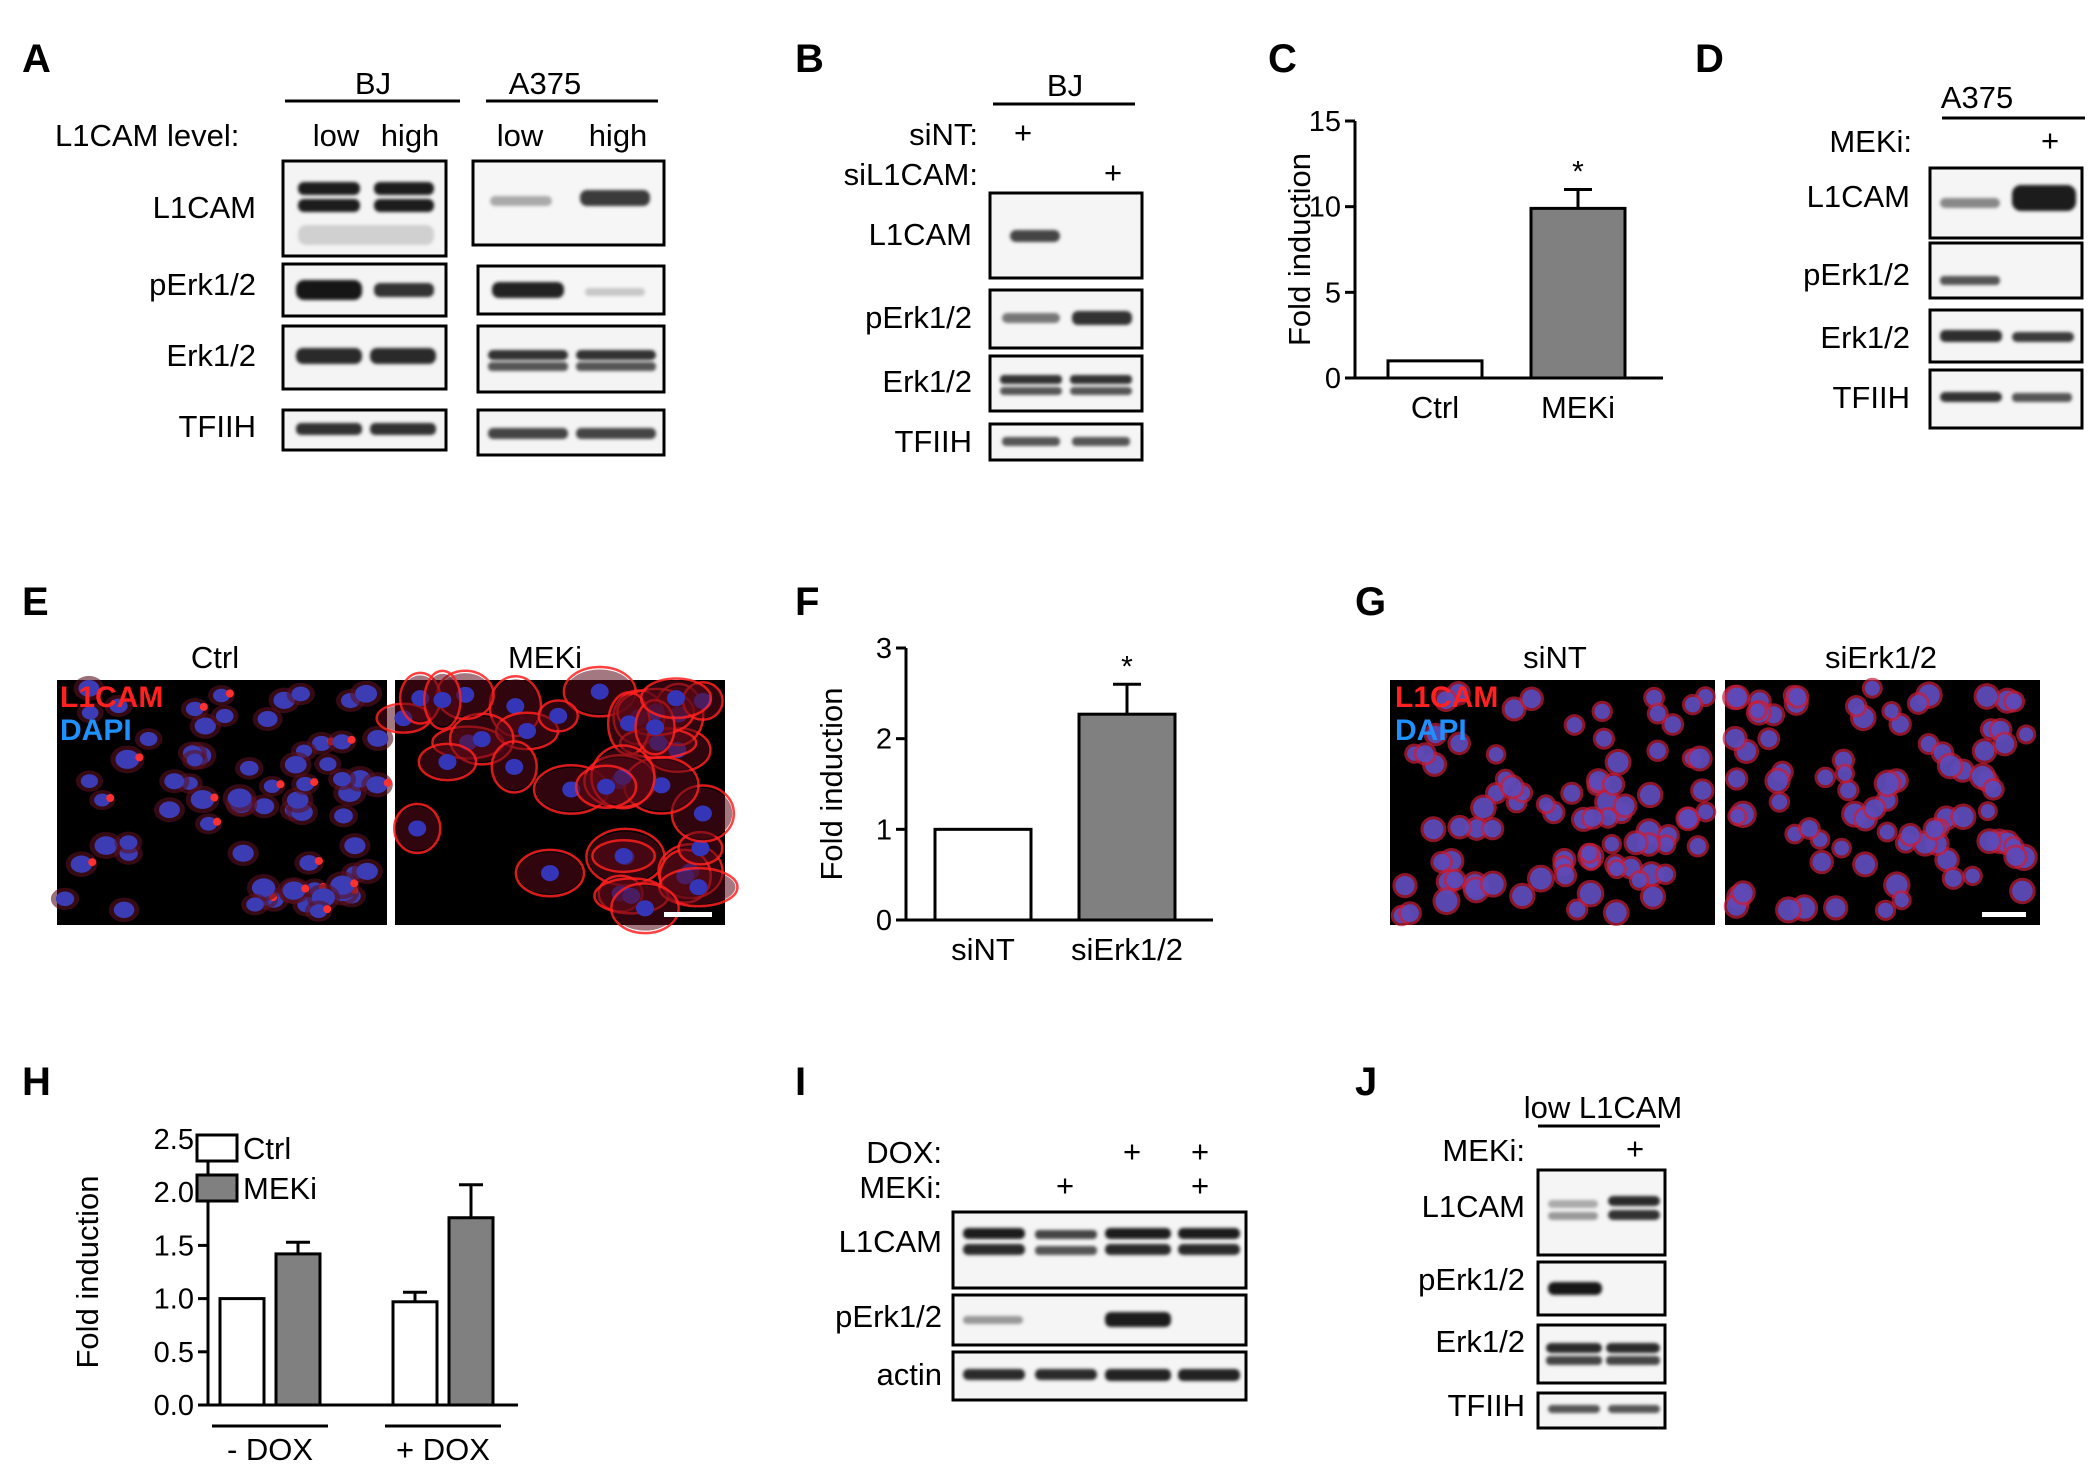 Image resolution: width=2100 pixels, height=1468 pixels. What do you see at coordinates (1333, 379) in the screenshot?
I see `y-tick-label: 0` at bounding box center [1333, 379].